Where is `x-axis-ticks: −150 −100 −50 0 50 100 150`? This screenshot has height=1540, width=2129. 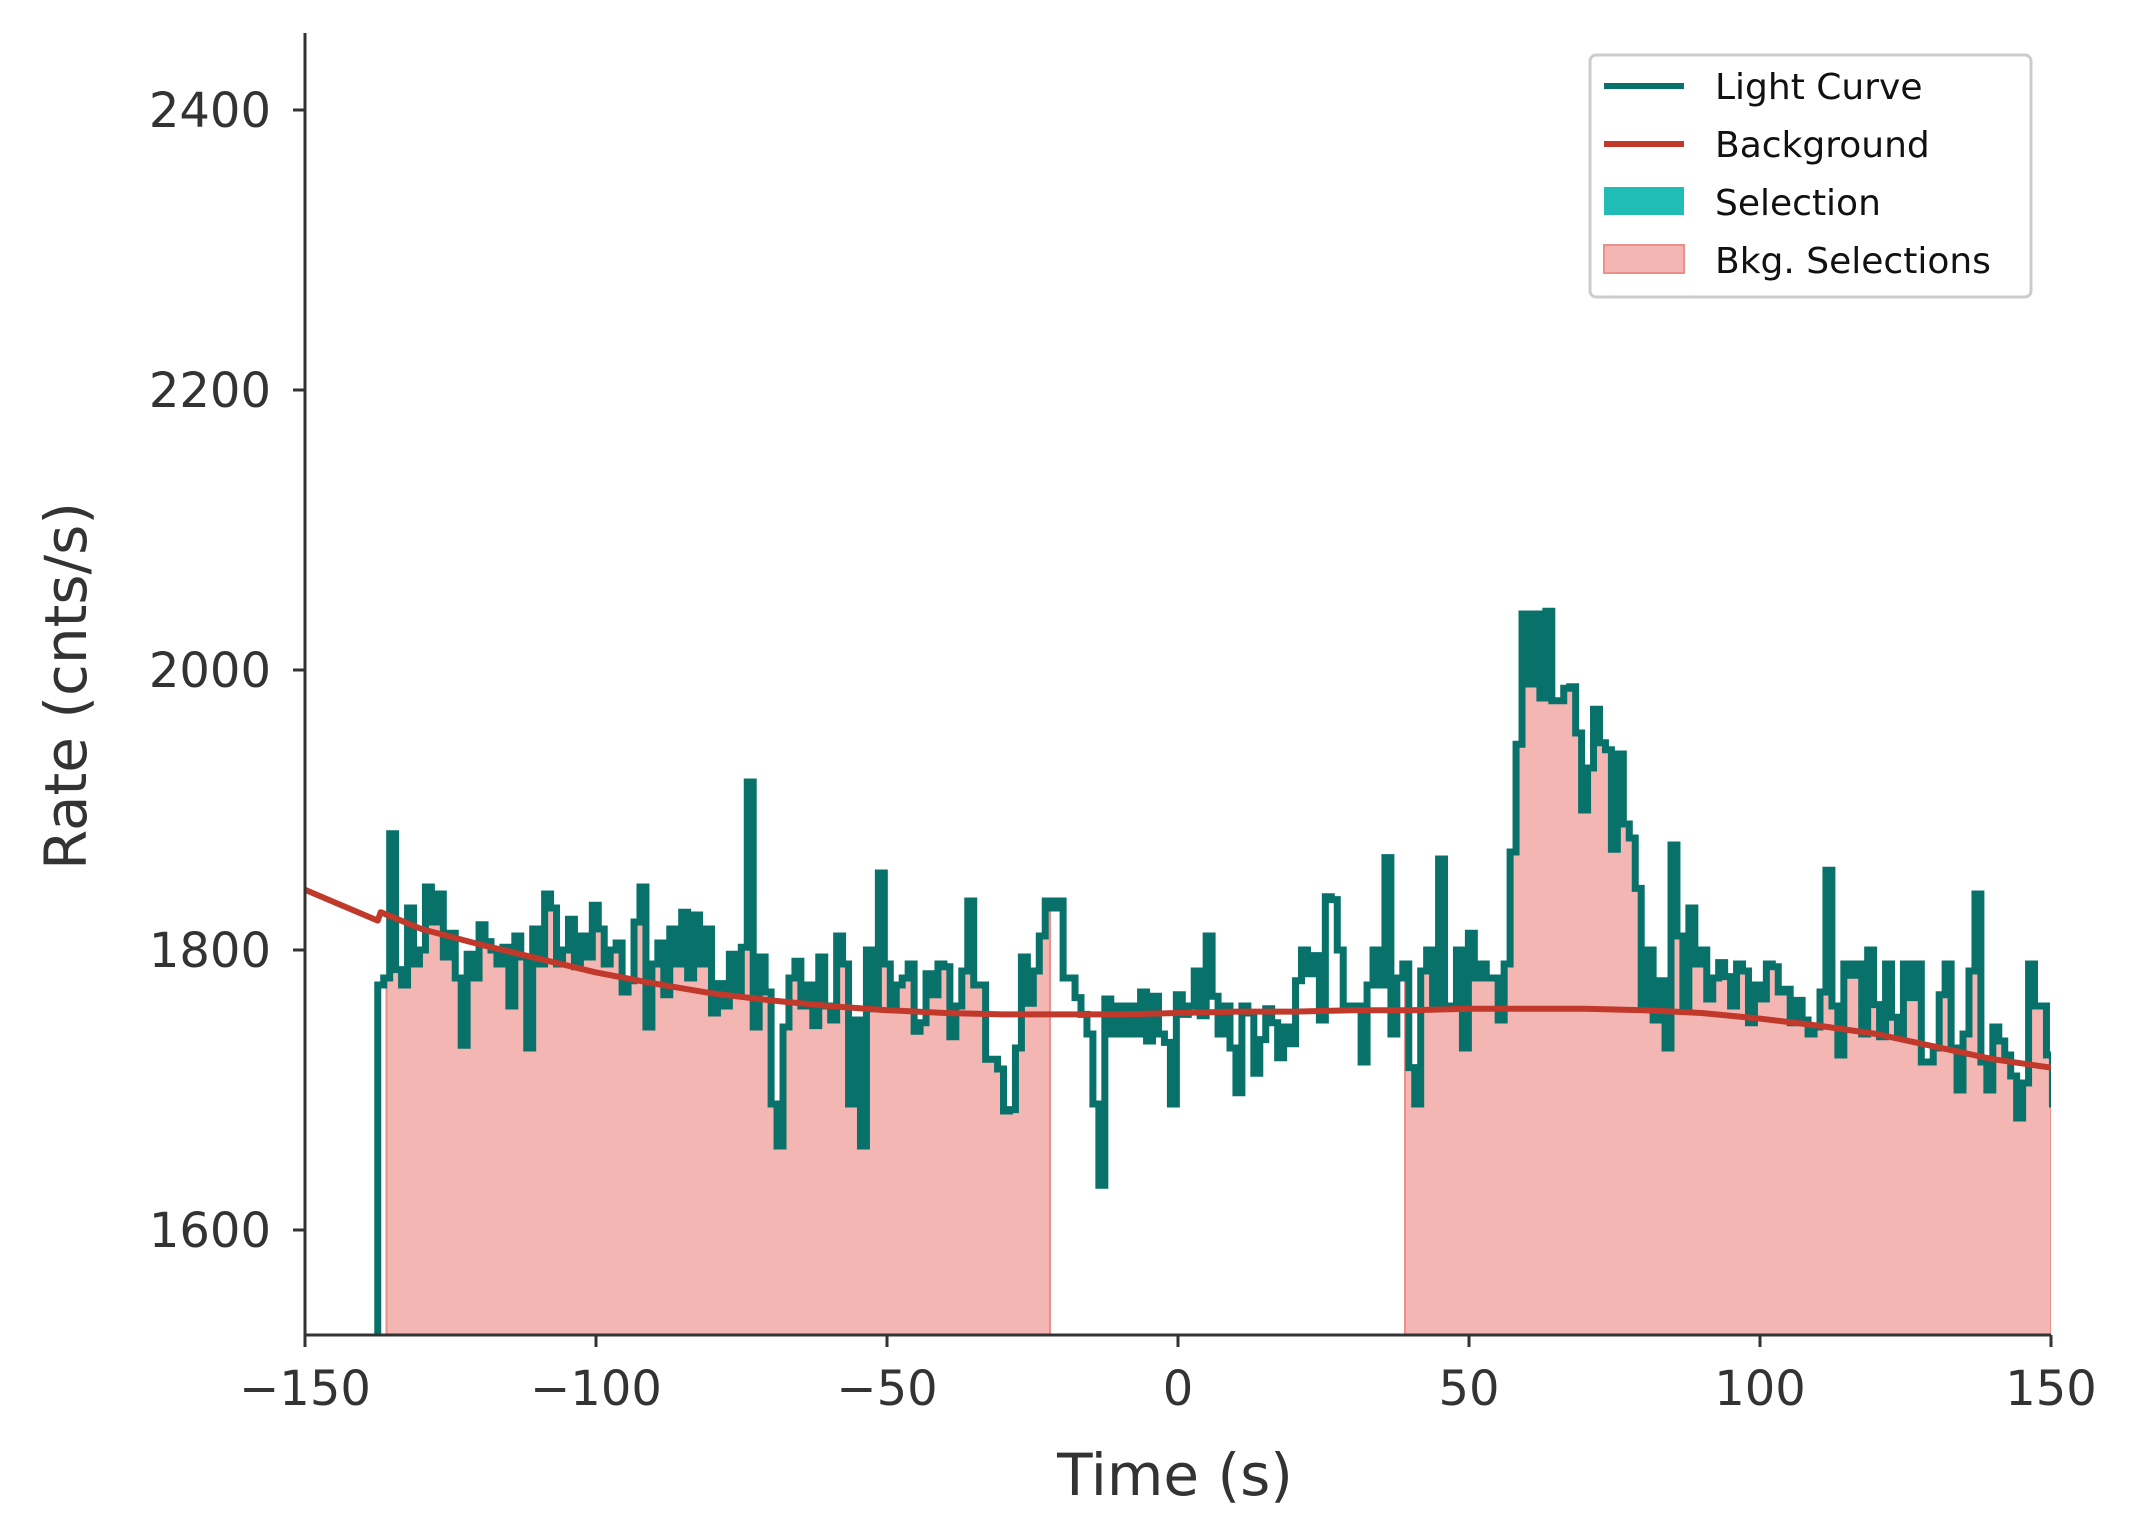 x-axis-ticks: −150 −100 −50 0 50 100 150 is located at coordinates (1168, 1376).